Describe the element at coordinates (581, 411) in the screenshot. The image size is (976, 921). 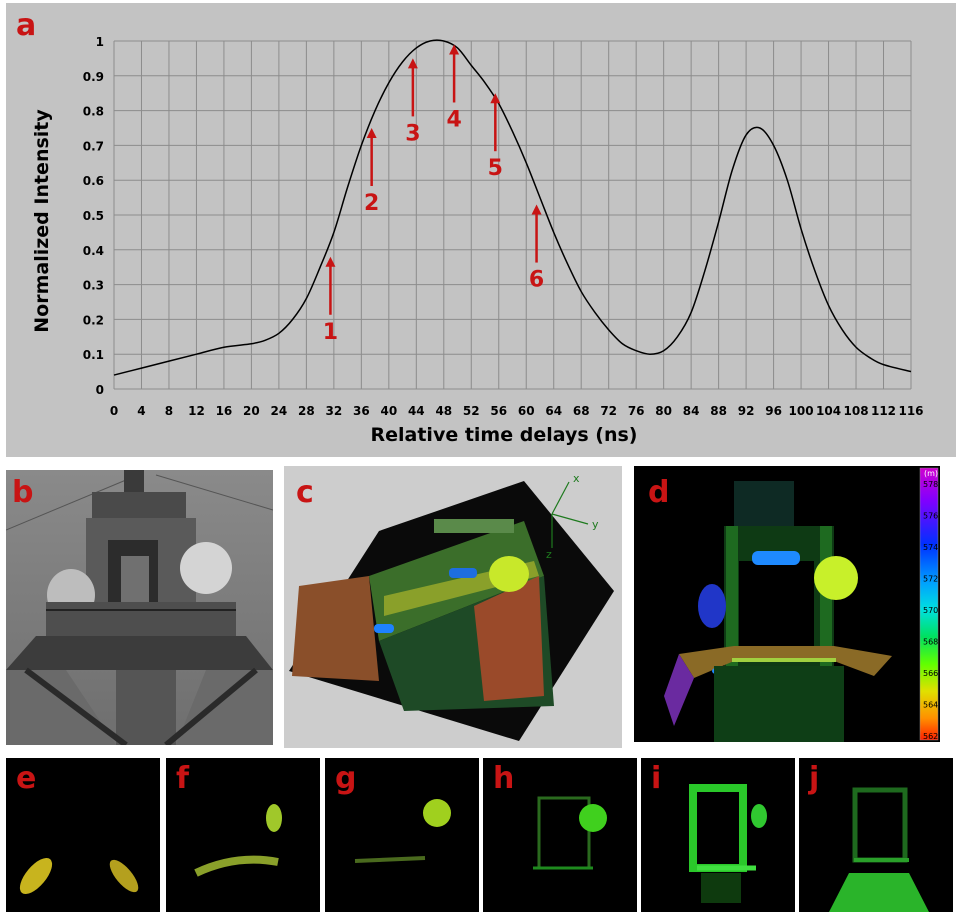
I see `x-tick-label: 68` at that location.